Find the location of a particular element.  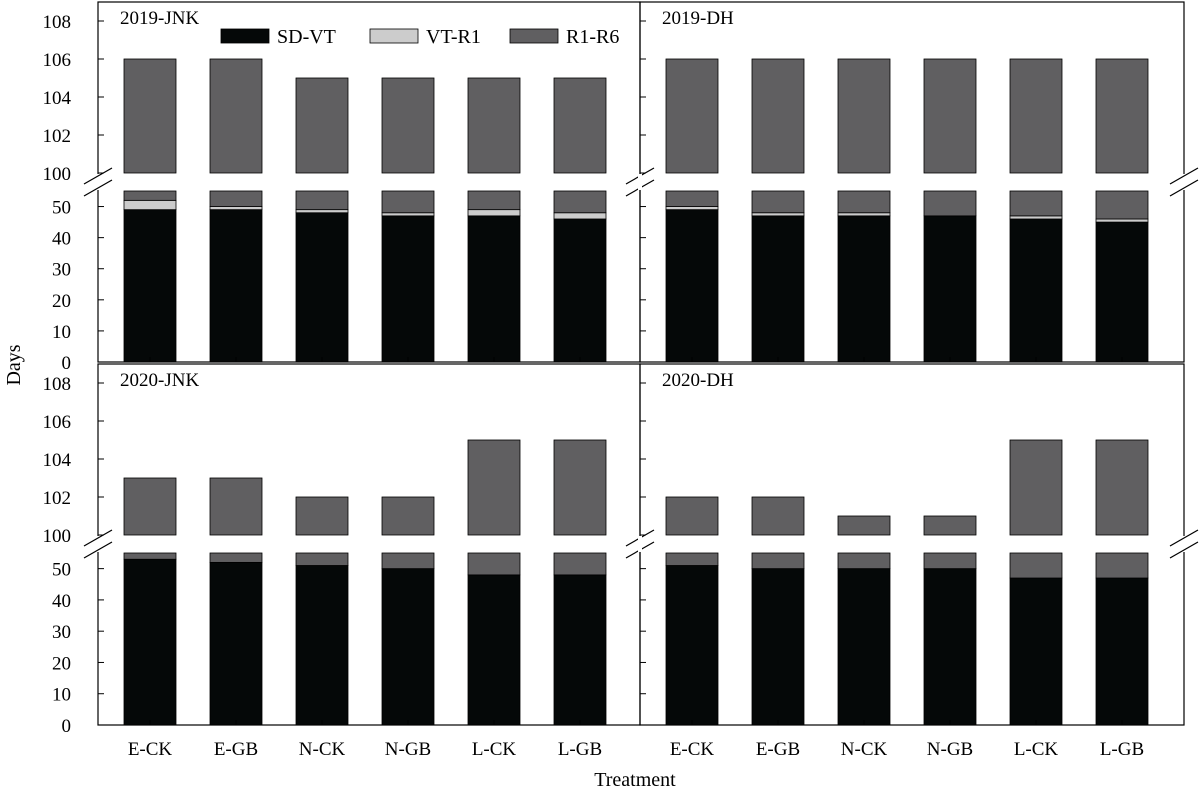

panel-title: 2020-JNK is located at coordinates (159, 380).